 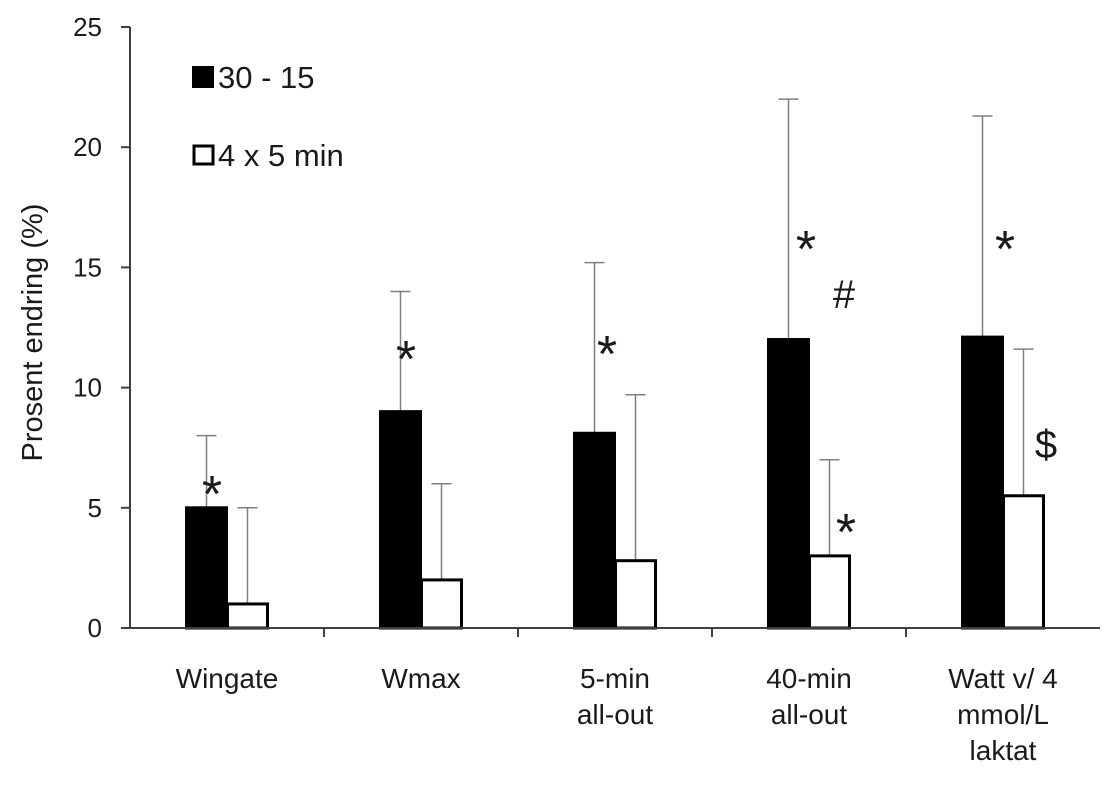 I want to click on x-category-label: 40-min all-out, so click(x=809, y=696).